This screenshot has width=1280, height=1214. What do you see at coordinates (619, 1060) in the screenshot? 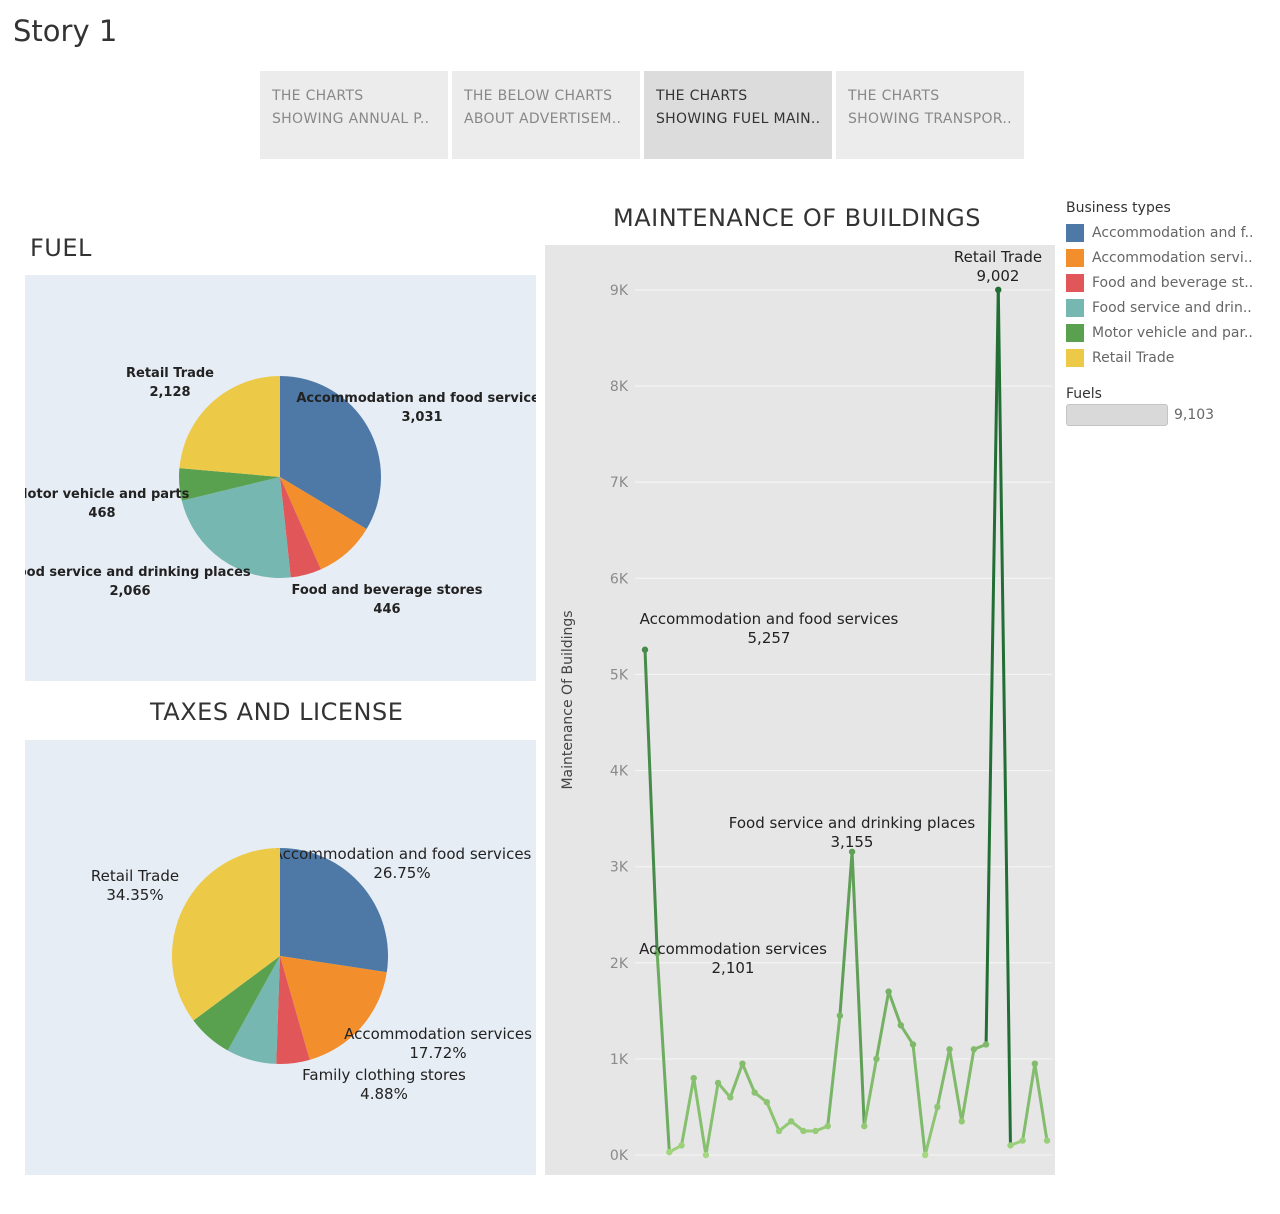
I see `y-tick-label: 1K` at bounding box center [619, 1060].